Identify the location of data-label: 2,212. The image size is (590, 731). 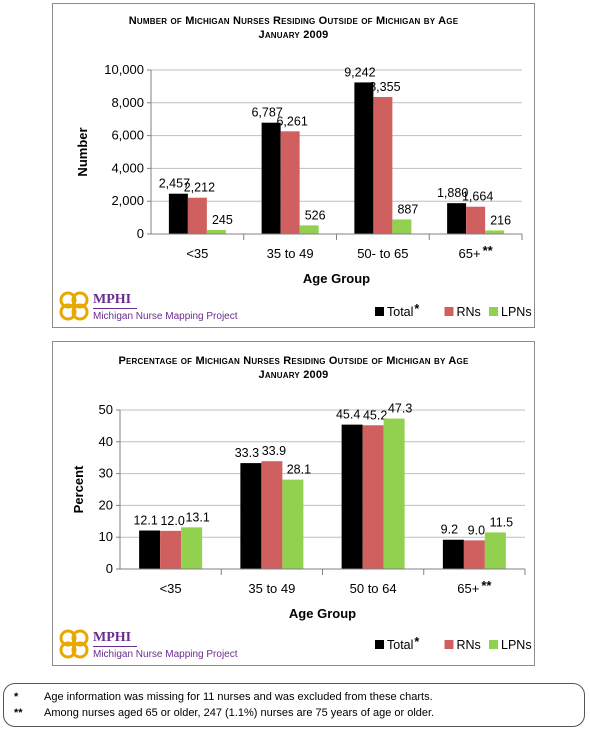
(199, 188).